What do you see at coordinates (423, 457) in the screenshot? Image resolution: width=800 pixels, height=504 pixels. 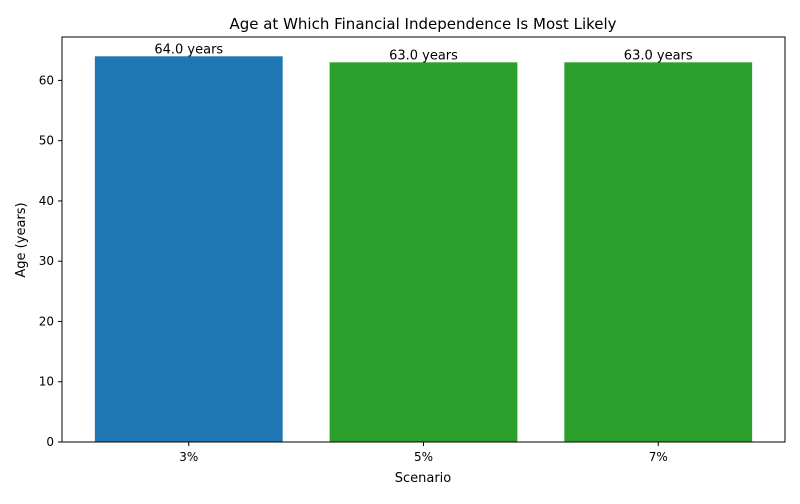 I see `x-tick-label: 5%` at bounding box center [423, 457].